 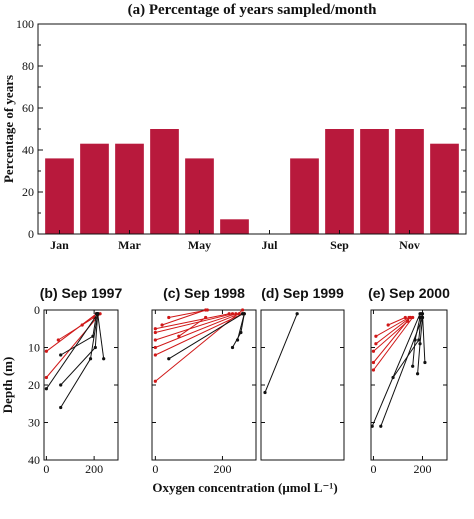 What do you see at coordinates (244, 487) in the screenshot?
I see `oxygen-axis-label: Oxygen concentration (μmol L⁻¹)` at bounding box center [244, 487].